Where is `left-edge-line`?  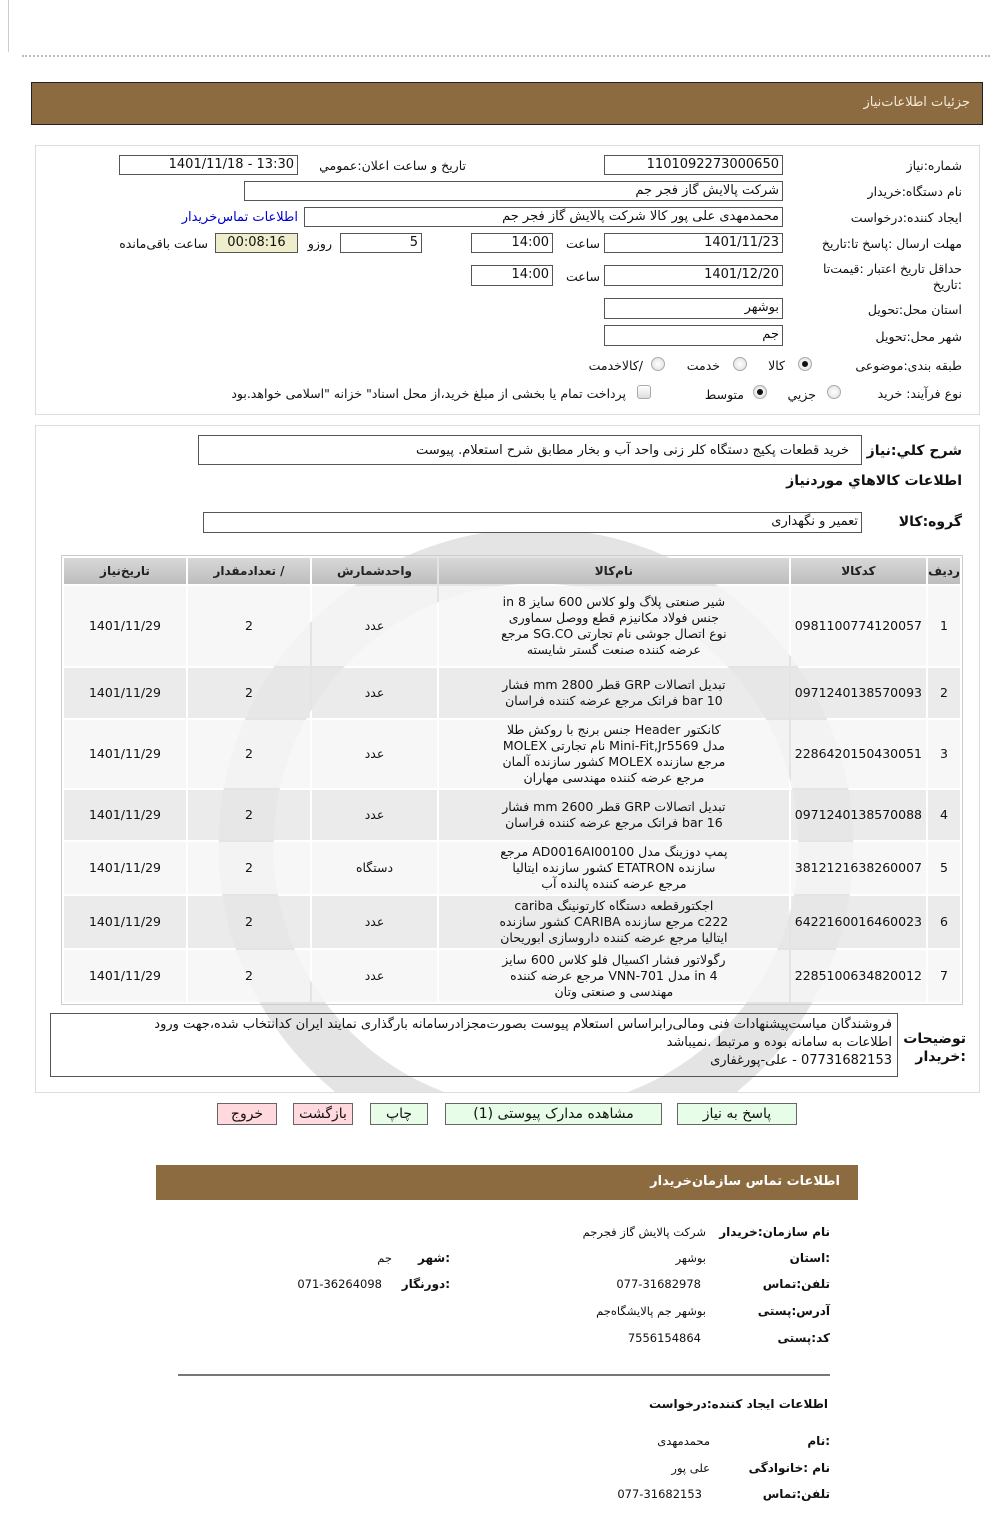 left-edge-line is located at coordinates (8, 26).